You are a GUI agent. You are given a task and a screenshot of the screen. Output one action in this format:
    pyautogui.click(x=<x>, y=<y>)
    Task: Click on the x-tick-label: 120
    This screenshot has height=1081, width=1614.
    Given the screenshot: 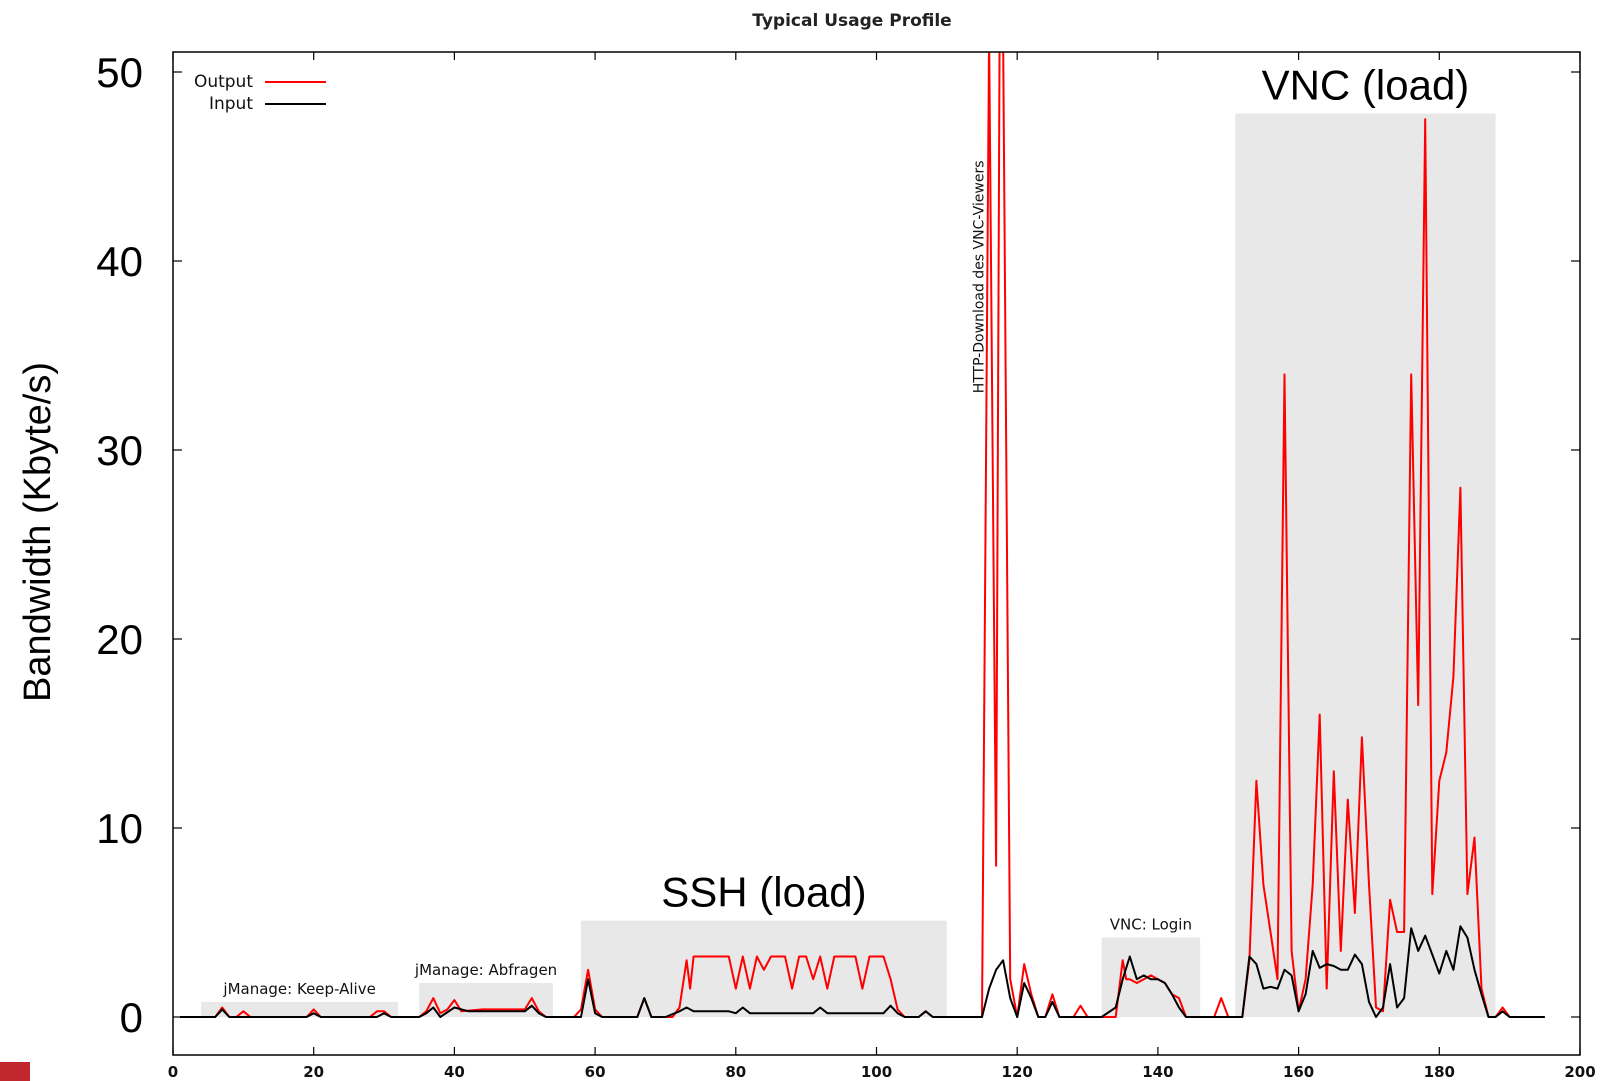 What is the action you would take?
    pyautogui.click(x=1017, y=1072)
    